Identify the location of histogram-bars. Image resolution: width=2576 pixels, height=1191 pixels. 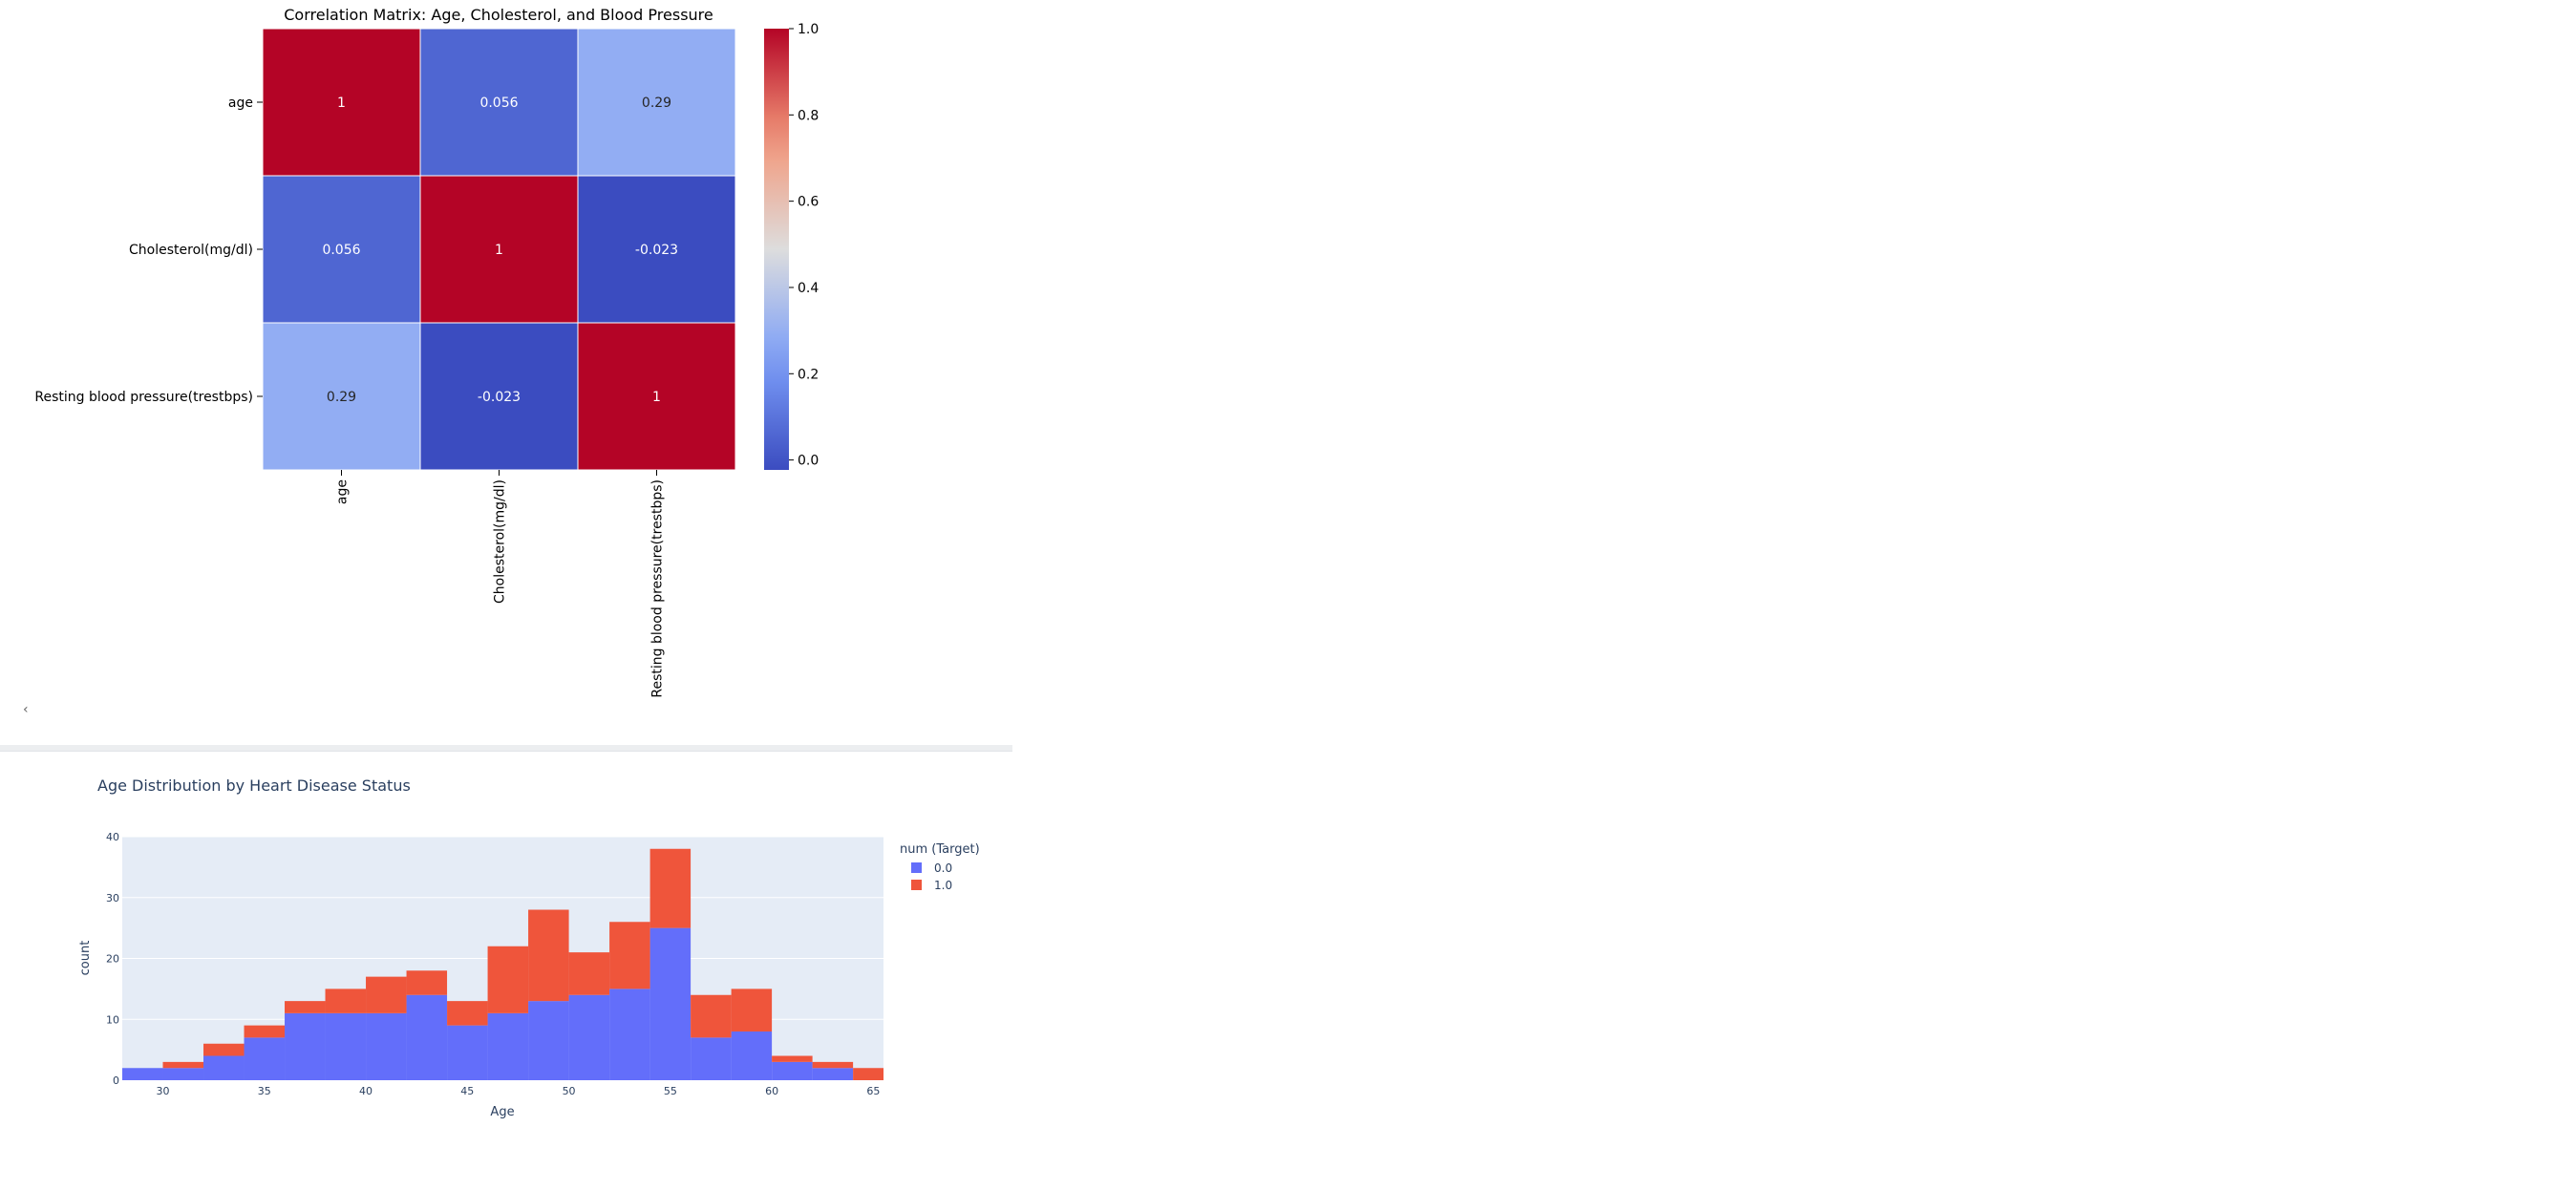
(503, 964).